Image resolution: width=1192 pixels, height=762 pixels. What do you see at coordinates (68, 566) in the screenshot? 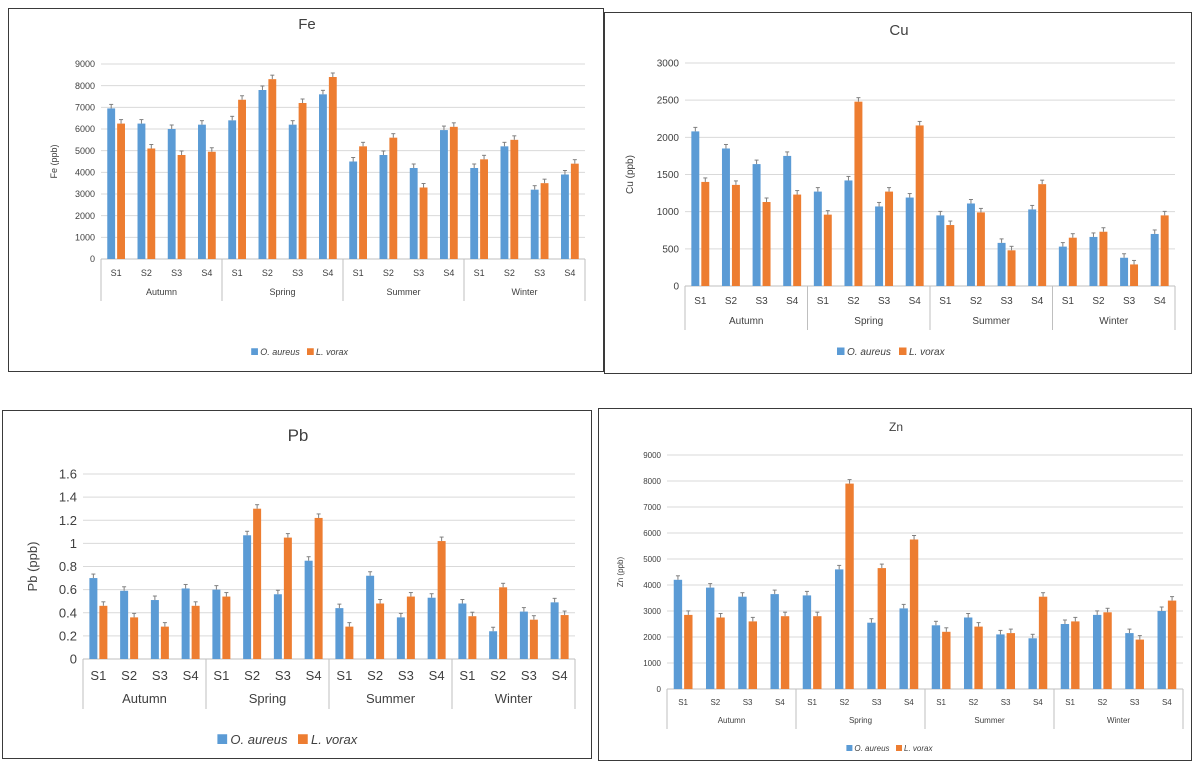
I see `y-tick-label: 0.8` at bounding box center [68, 566].